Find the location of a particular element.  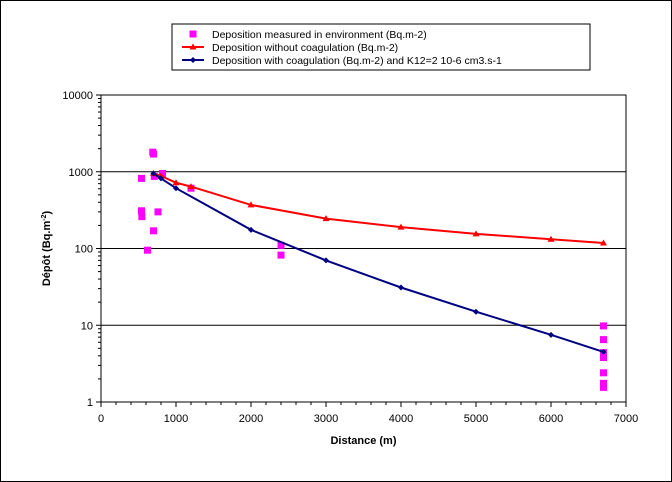

series-line is located at coordinates (378, 208).